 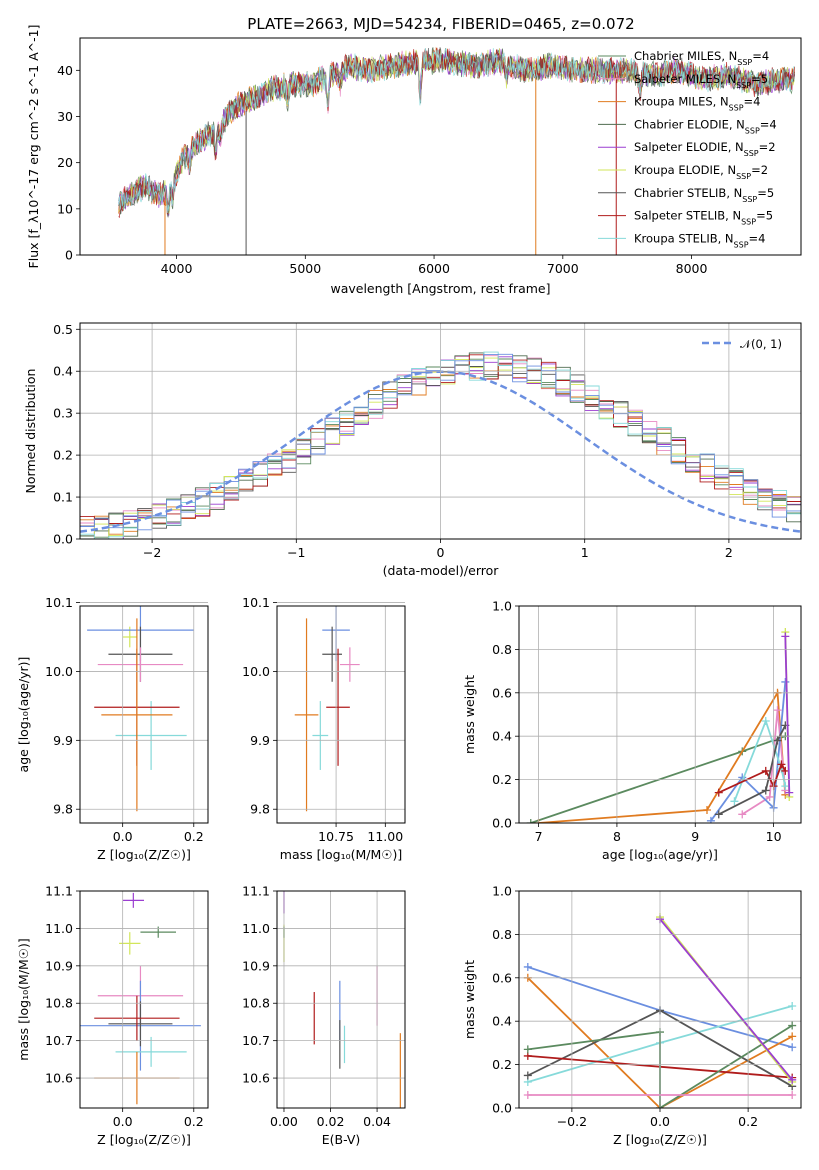 I want to click on x-tick-label: 8000, so click(x=692, y=268).